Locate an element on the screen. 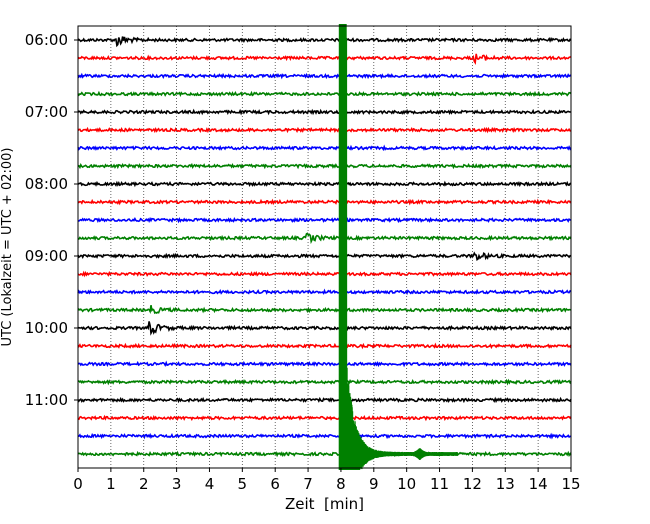 The image size is (650, 524). x-tick-label-6: 6 is located at coordinates (275, 484).